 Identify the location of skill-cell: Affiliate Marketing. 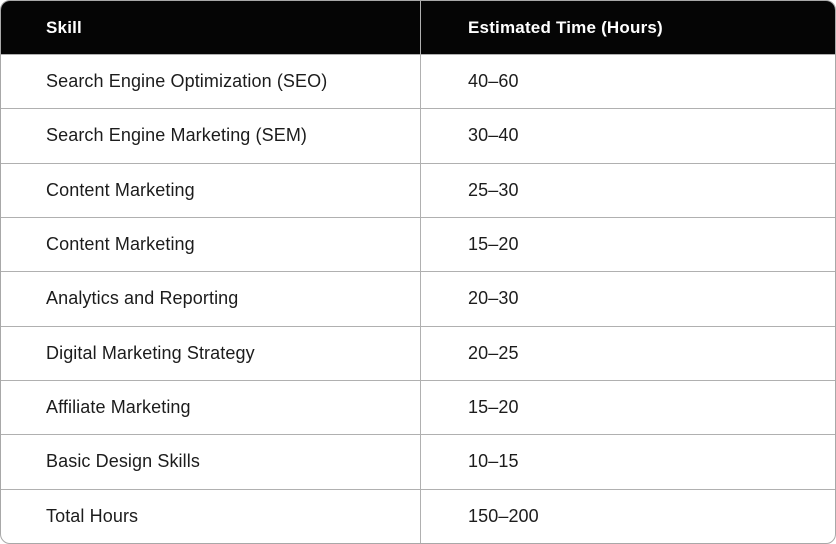
(211, 407).